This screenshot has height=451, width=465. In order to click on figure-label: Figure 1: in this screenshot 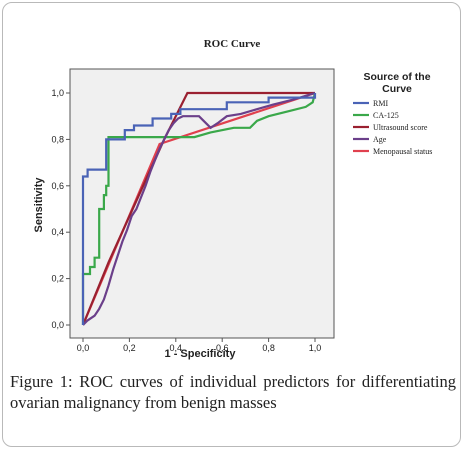, I will do `click(41, 381)`.